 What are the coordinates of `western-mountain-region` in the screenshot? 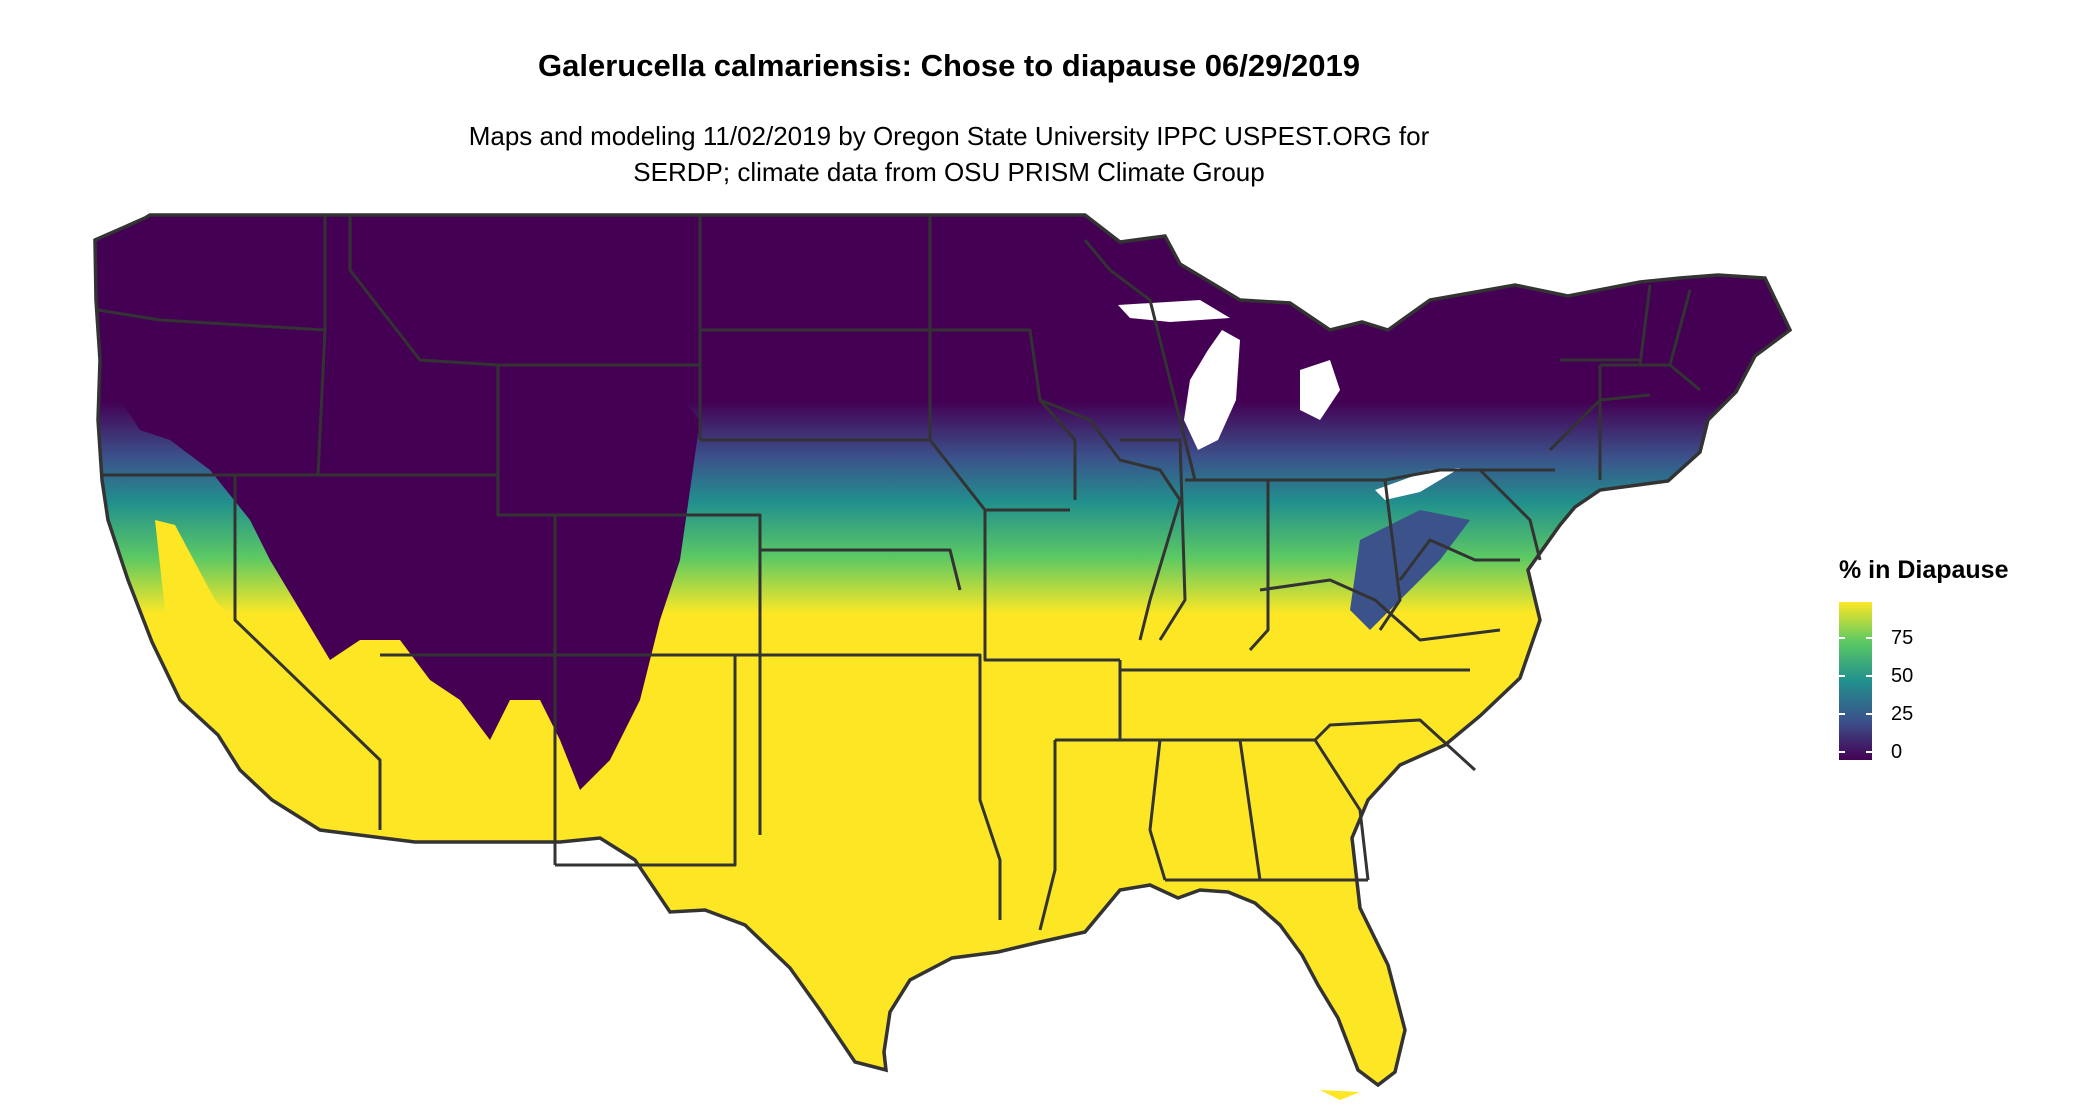 It's located at (400, 560).